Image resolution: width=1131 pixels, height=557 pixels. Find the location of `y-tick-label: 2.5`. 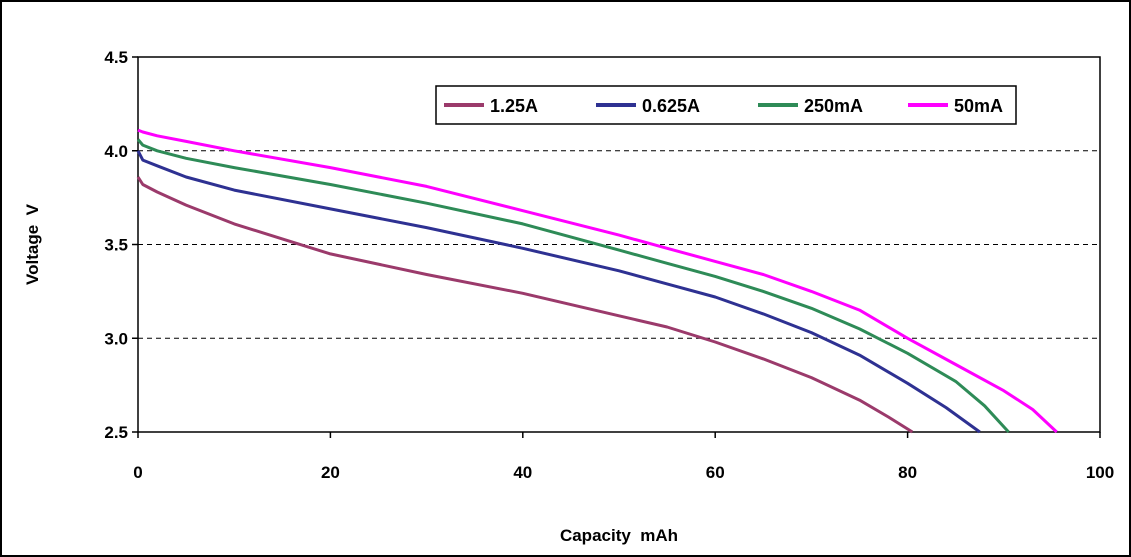

y-tick-label: 2.5 is located at coordinates (116, 432).